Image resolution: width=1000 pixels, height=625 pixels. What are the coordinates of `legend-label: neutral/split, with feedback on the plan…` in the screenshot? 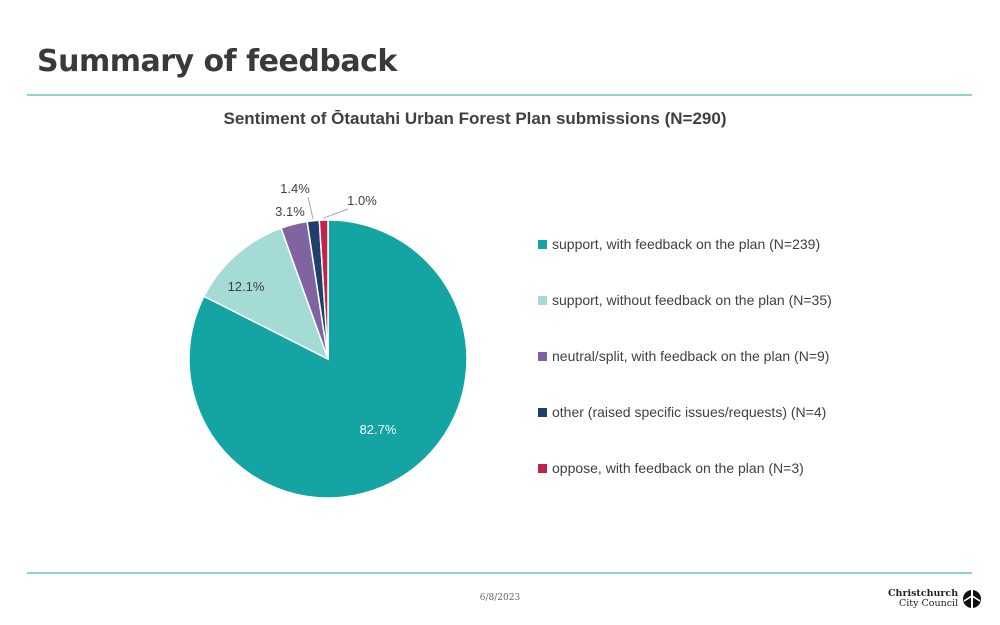 It's located at (691, 356).